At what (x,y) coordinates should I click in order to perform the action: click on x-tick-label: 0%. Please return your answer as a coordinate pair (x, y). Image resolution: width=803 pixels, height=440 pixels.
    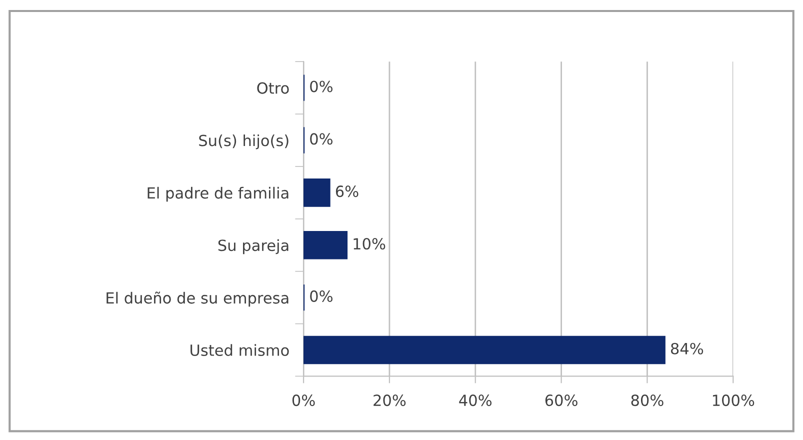
    Looking at the image, I should click on (303, 400).